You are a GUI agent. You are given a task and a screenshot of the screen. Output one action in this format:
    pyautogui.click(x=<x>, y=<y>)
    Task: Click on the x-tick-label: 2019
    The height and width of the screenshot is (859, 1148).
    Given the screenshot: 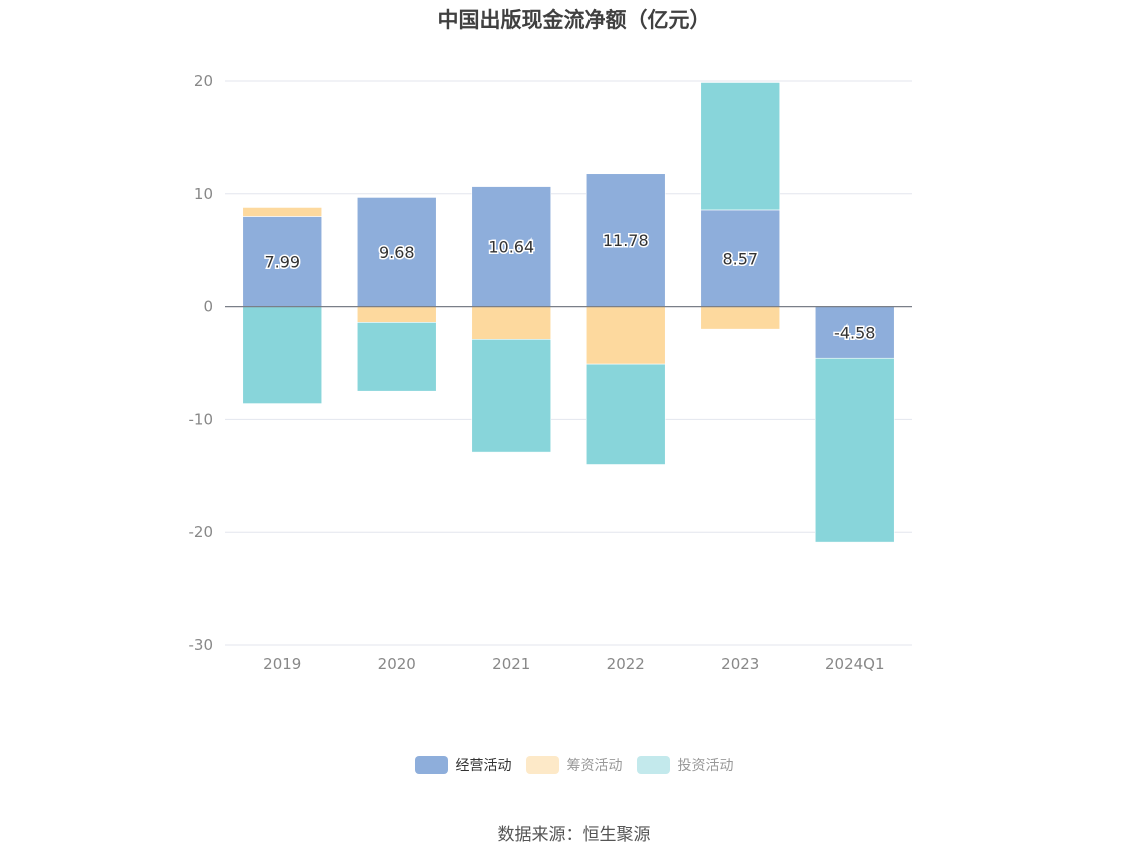 What is the action you would take?
    pyautogui.click(x=282, y=664)
    